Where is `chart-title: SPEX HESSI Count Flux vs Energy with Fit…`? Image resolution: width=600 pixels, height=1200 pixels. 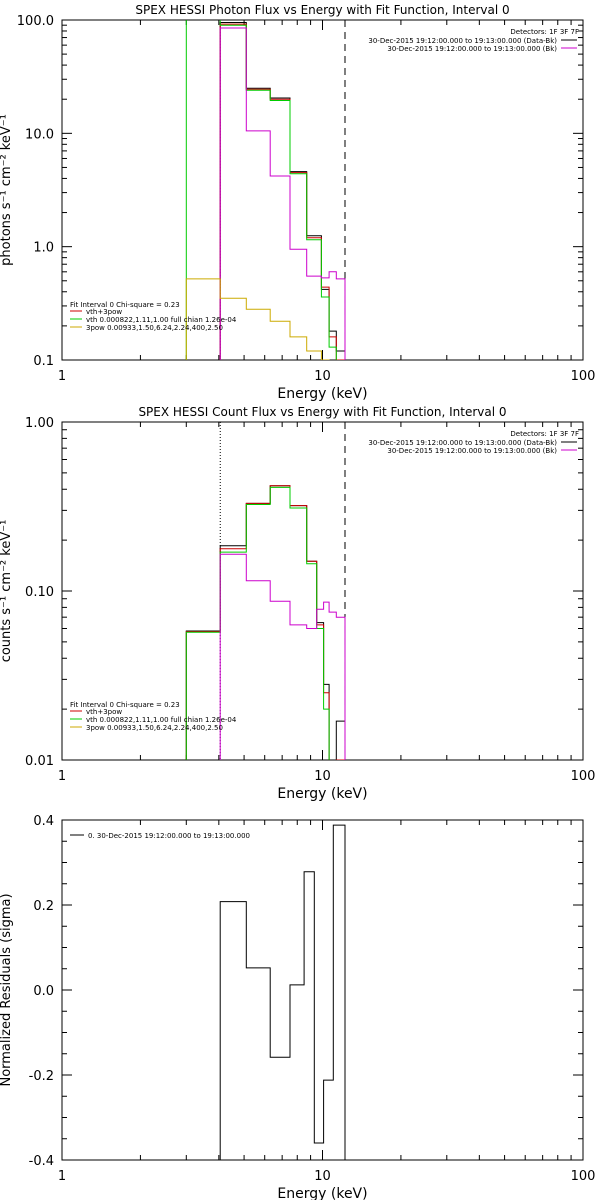
chart-title: SPEX HESSI Count Flux vs Energy with Fit… is located at coordinates (322, 412).